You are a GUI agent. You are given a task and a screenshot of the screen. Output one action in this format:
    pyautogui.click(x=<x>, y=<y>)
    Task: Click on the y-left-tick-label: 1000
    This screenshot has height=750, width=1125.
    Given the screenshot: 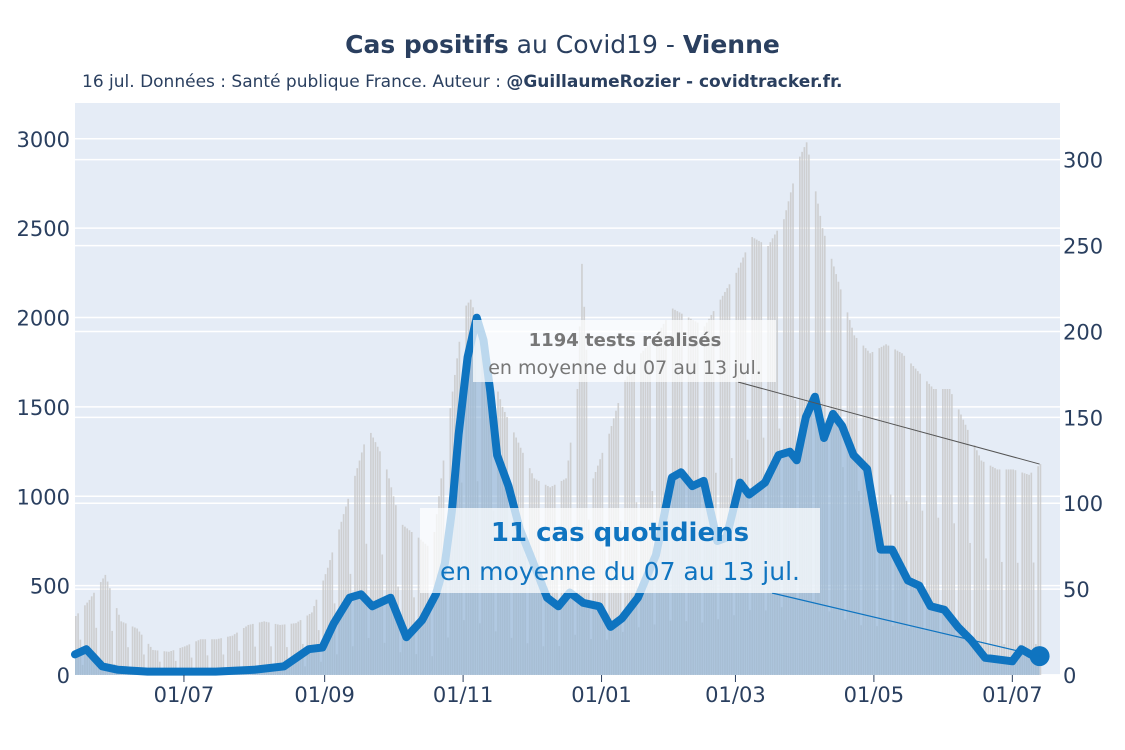 What is the action you would take?
    pyautogui.click(x=43, y=497)
    